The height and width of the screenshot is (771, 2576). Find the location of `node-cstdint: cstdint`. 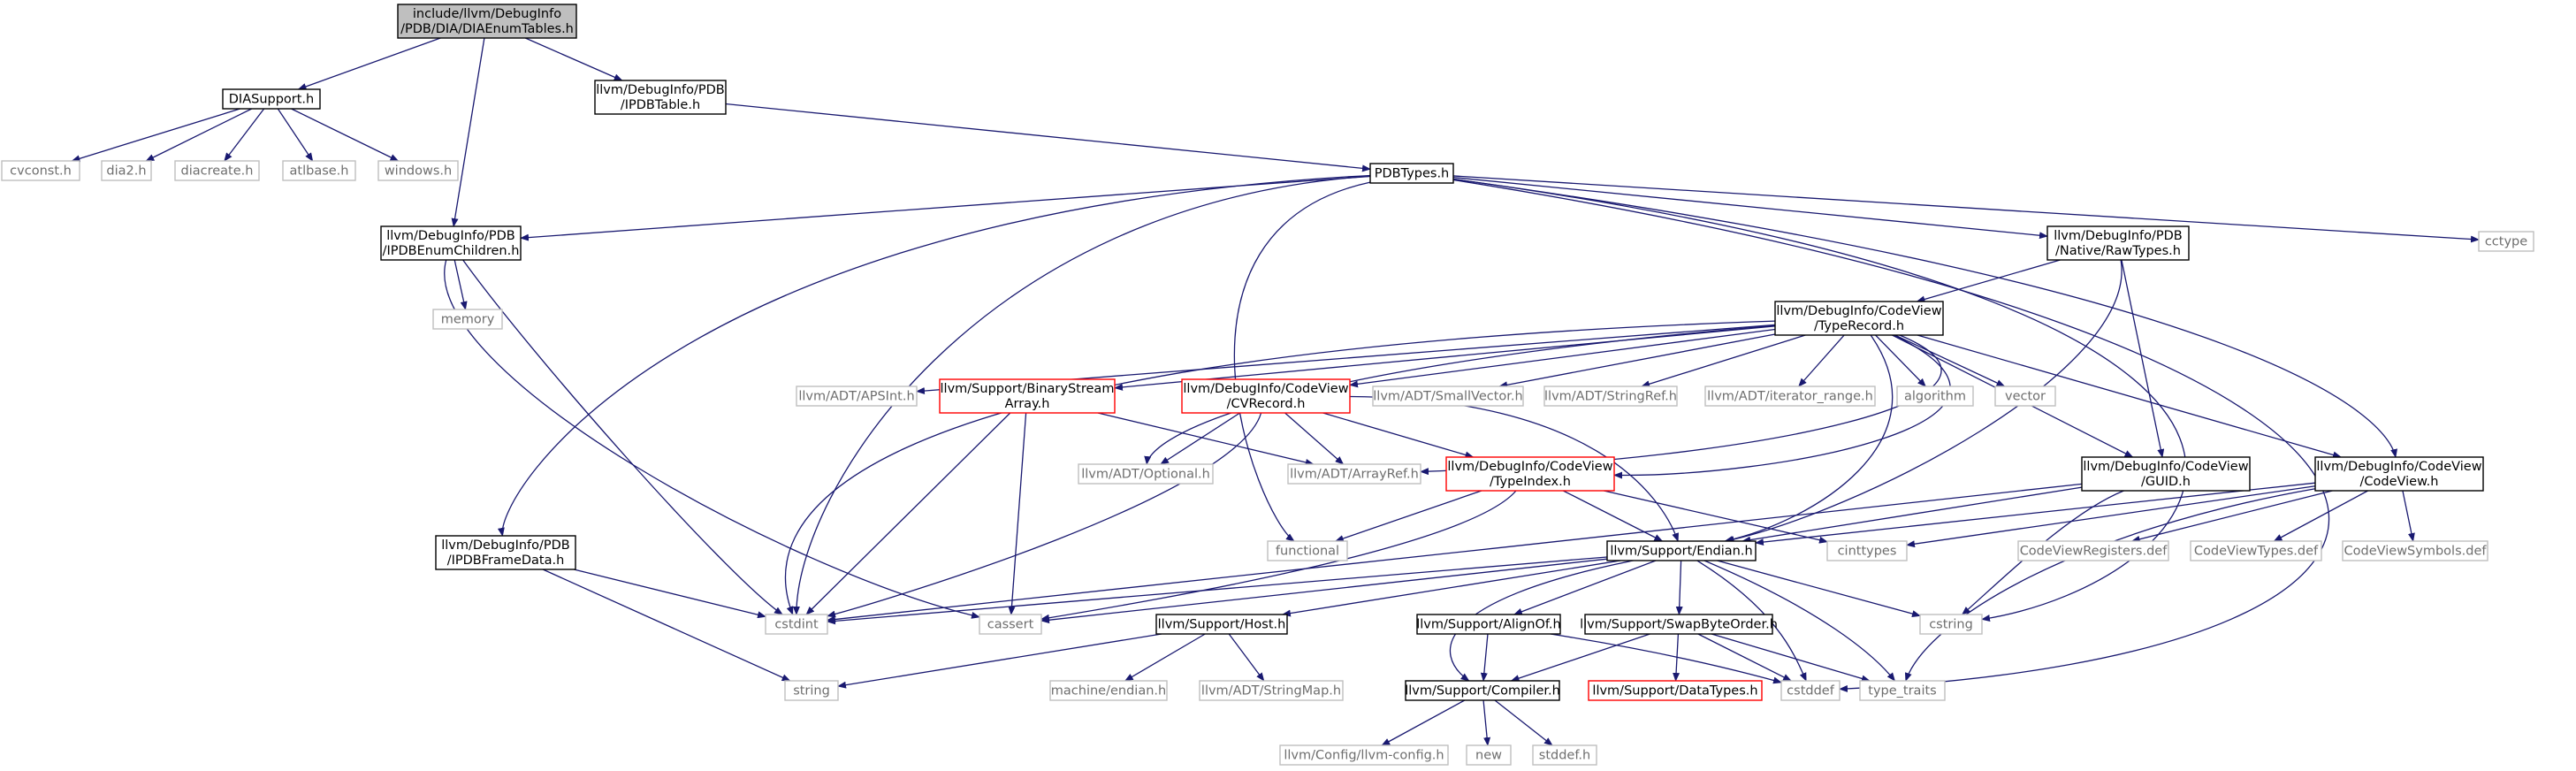

node-cstdint: cstdint is located at coordinates (796, 624).